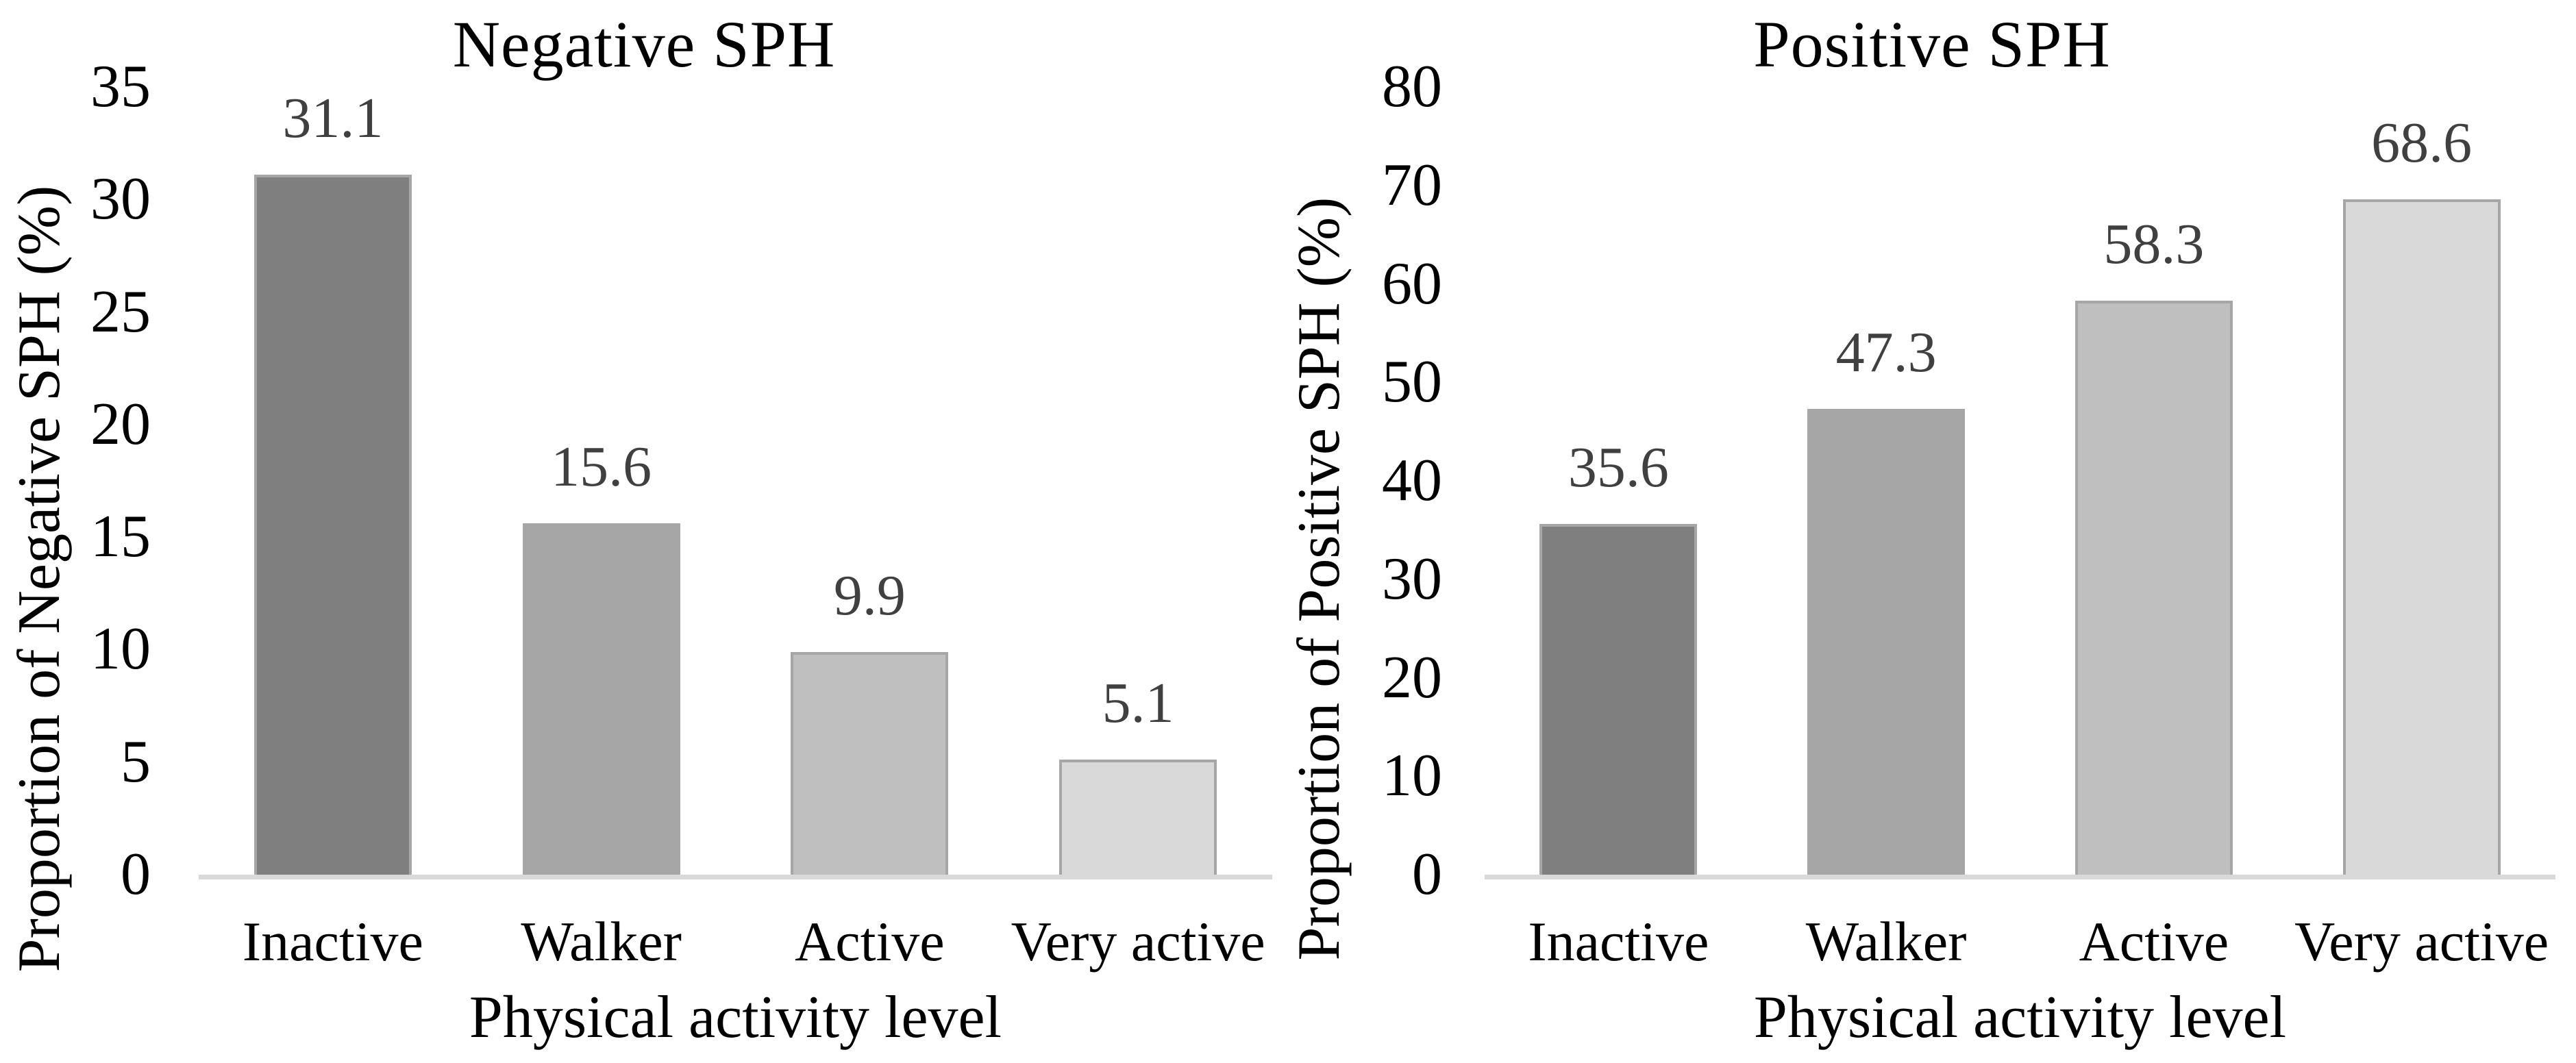  I want to click on bar-group-very-active: 5.1, so click(1138, 481).